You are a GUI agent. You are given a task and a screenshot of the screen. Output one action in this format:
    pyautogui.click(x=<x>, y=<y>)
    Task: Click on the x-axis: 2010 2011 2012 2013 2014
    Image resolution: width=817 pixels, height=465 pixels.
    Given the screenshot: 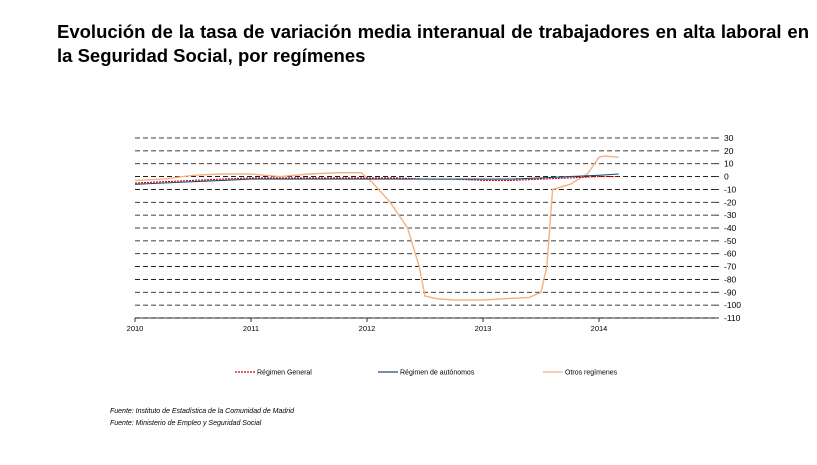 What is the action you would take?
    pyautogui.click(x=421, y=325)
    